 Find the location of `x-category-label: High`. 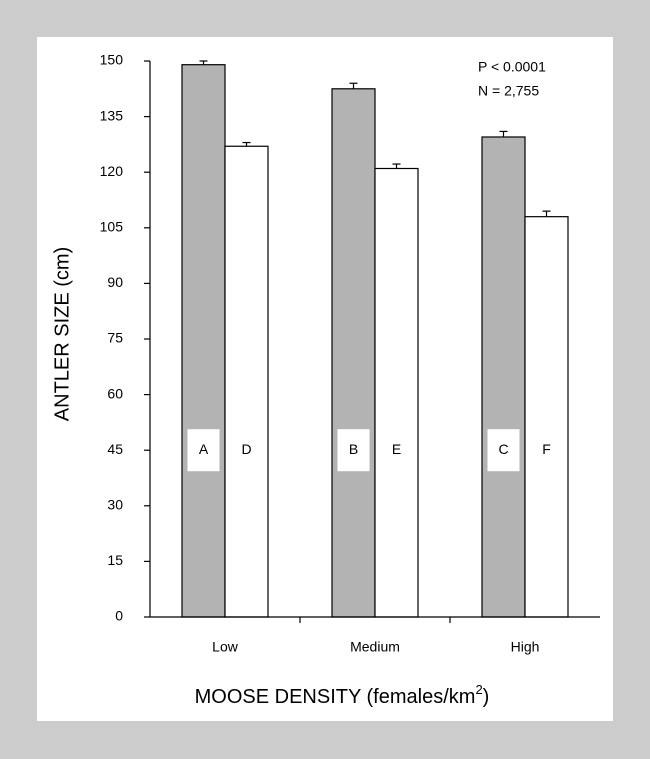

x-category-label: High is located at coordinates (525, 647).